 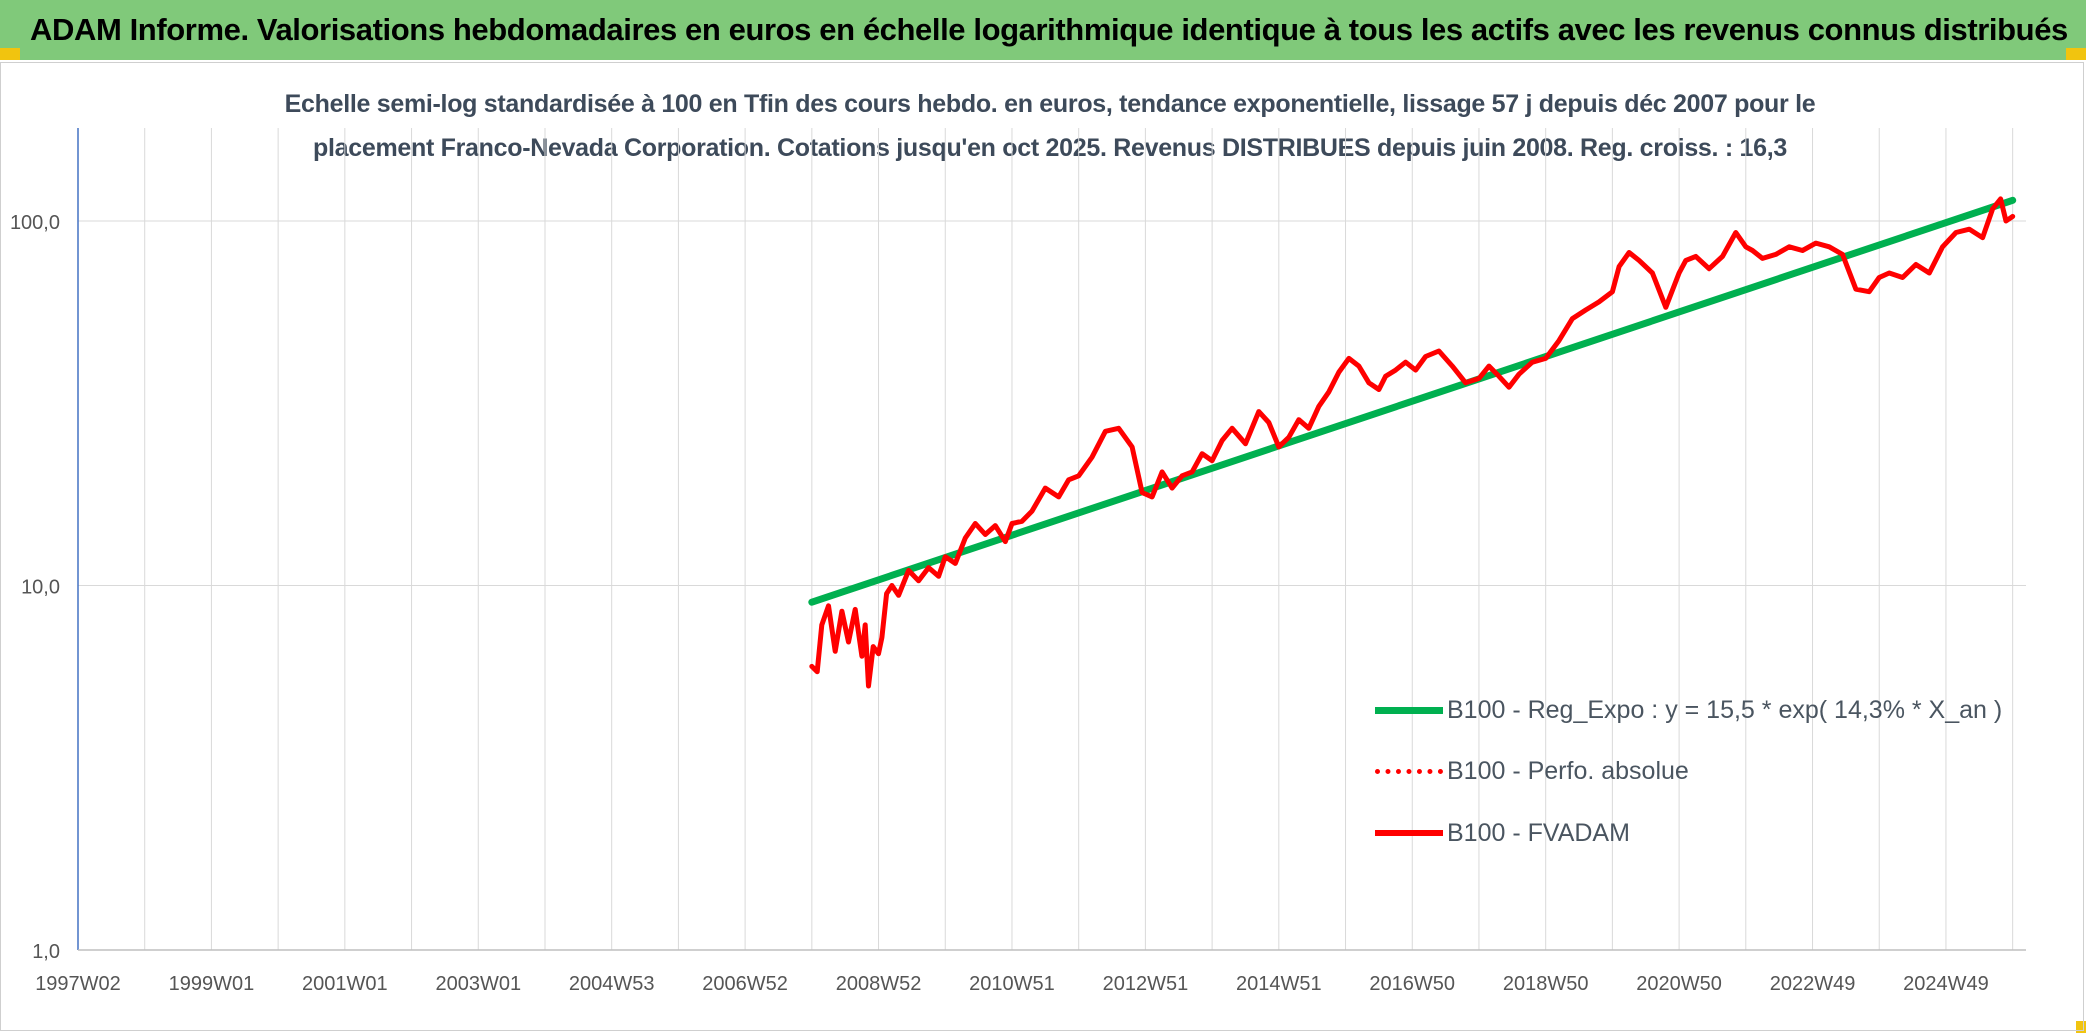 I want to click on x-tick-label: 2022W49, so click(x=1813, y=984).